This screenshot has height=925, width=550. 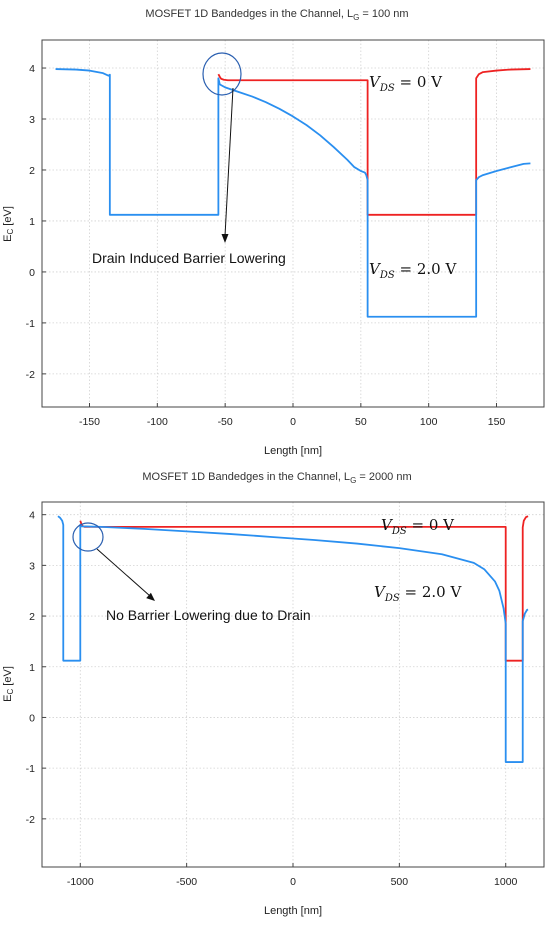 What do you see at coordinates (157, 422) in the screenshot?
I see `x-tick-label: -100` at bounding box center [157, 422].